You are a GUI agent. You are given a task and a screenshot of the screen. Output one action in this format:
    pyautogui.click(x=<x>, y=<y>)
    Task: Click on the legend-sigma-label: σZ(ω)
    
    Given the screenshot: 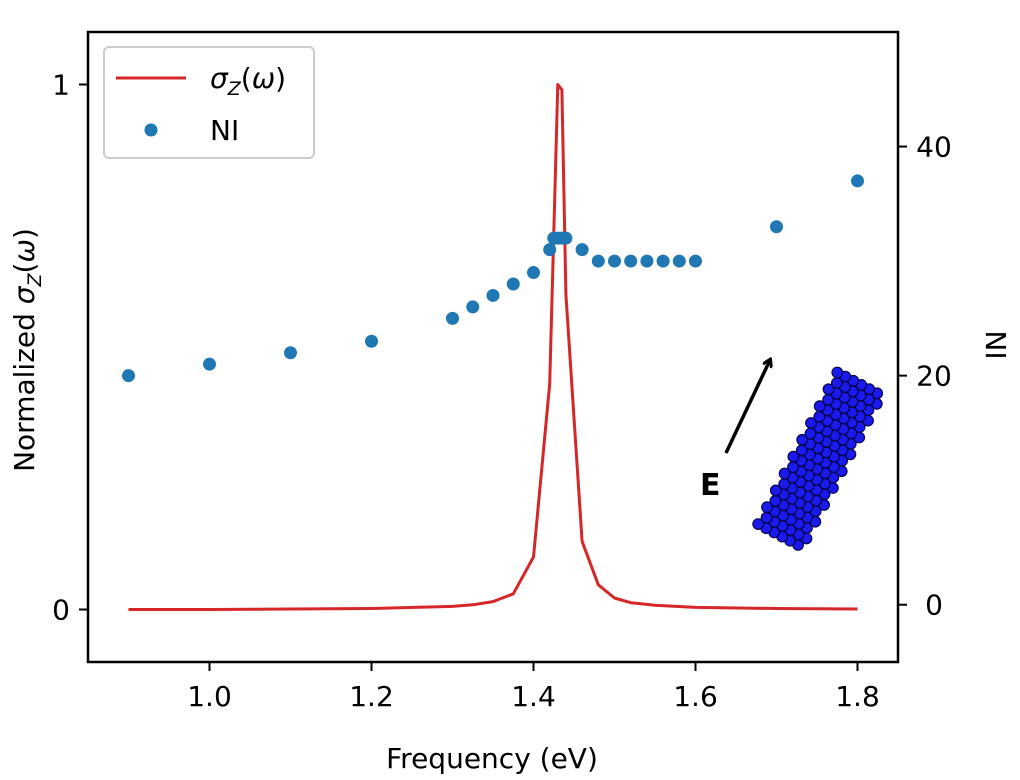 What is the action you would take?
    pyautogui.click(x=248, y=81)
    